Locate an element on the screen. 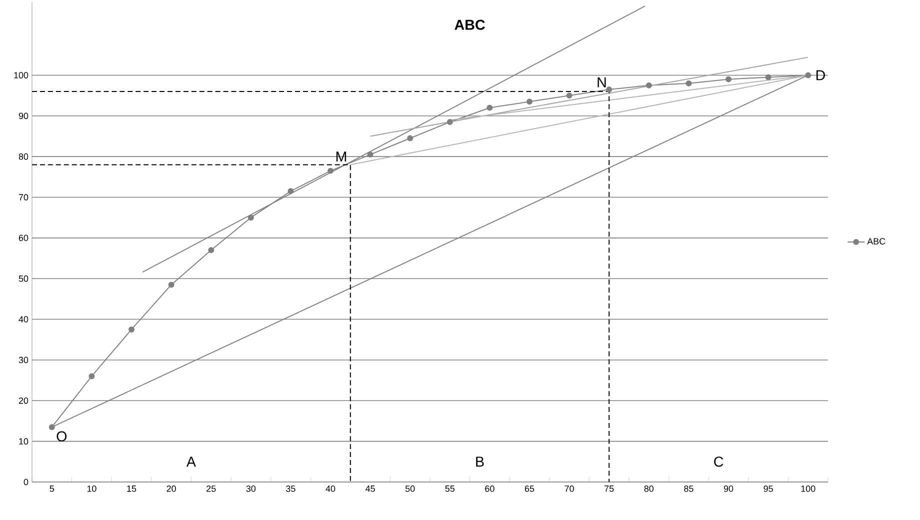 Image resolution: width=920 pixels, height=520 pixels. y-tick-label: 90 is located at coordinates (23, 116).